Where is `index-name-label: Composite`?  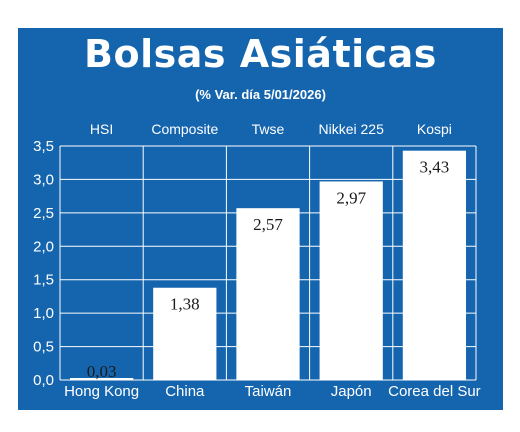
index-name-label: Composite is located at coordinates (184, 129).